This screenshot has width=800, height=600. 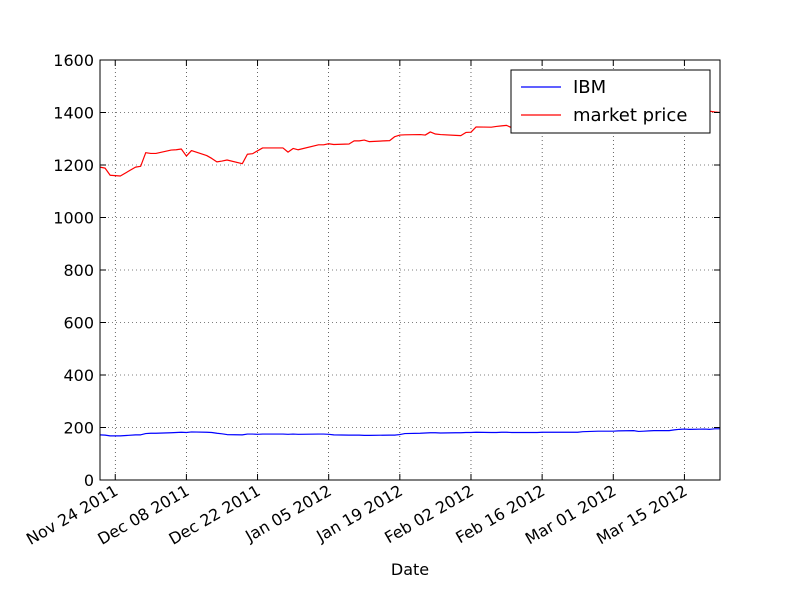 I want to click on y-tick-label: 1200, so click(x=73, y=165).